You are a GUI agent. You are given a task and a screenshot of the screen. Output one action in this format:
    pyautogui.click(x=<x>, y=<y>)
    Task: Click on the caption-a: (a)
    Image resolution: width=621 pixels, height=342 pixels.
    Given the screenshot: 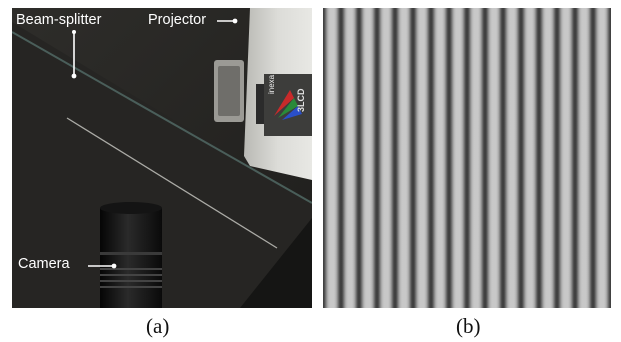 What is the action you would take?
    pyautogui.click(x=158, y=326)
    